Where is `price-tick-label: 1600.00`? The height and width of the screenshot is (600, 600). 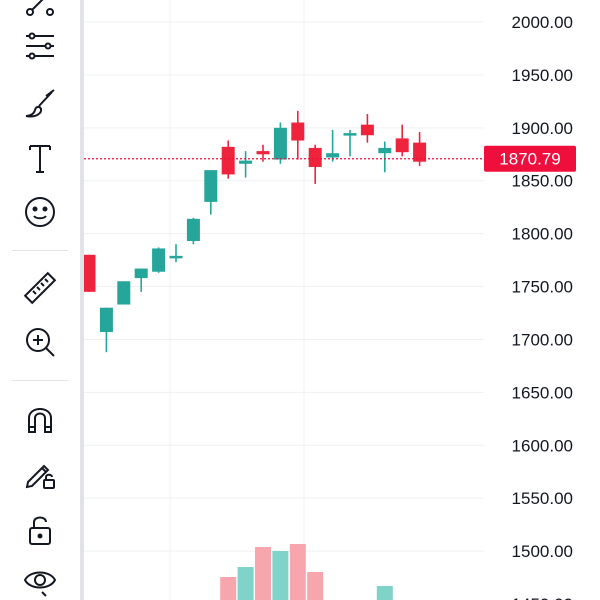
price-tick-label: 1600.00 is located at coordinates (542, 445).